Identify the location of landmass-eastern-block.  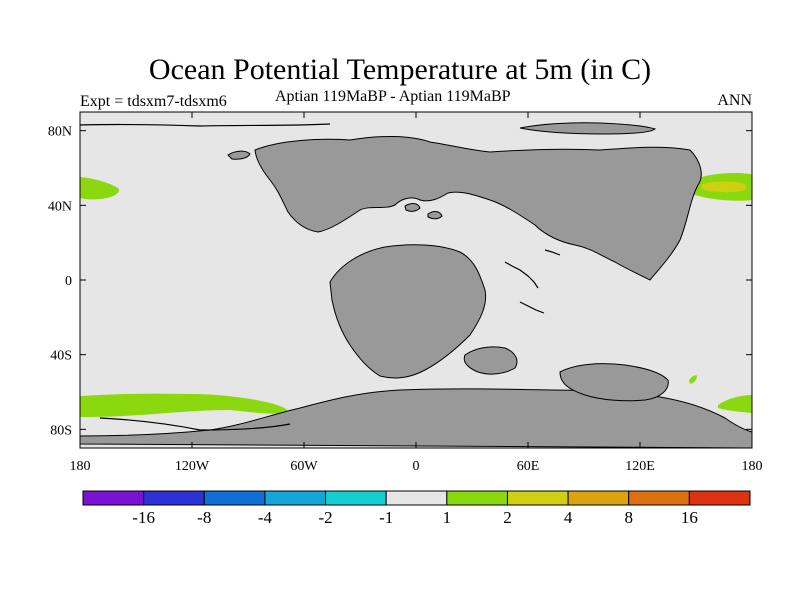
(614, 382).